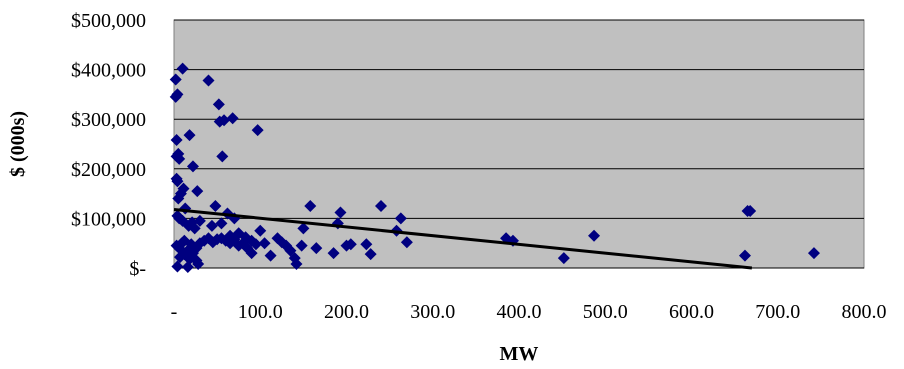 This screenshot has width=904, height=369. What do you see at coordinates (108, 21) in the screenshot?
I see `y-tick-label: $500,000` at bounding box center [108, 21].